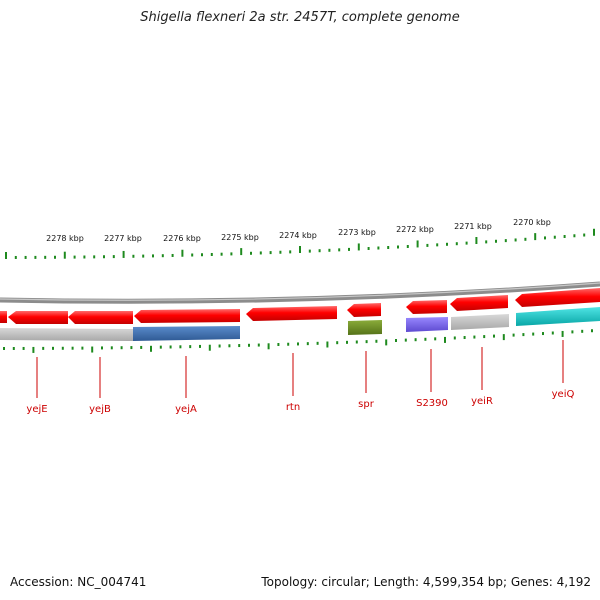 This screenshot has width=600, height=600. Describe the element at coordinates (65, 238) in the screenshot. I see `kbp-label: 2278 kbp` at that location.